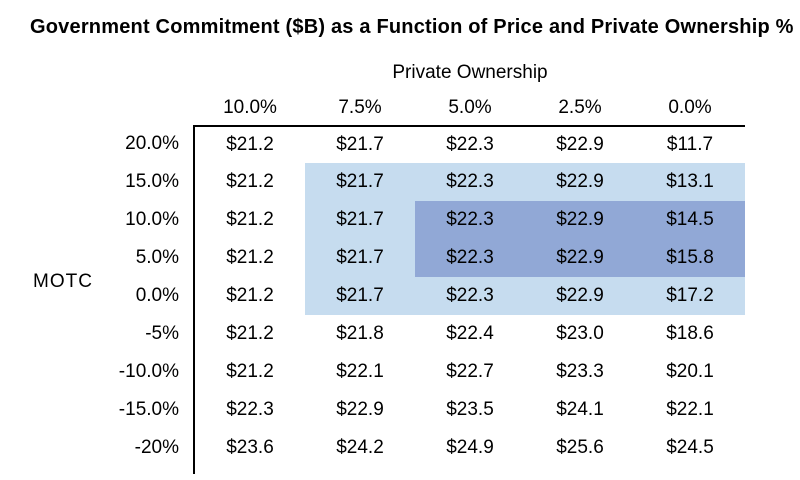 This screenshot has height=480, width=800. What do you see at coordinates (97, 73) in the screenshot?
I see `corner-spacer` at bounding box center [97, 73].